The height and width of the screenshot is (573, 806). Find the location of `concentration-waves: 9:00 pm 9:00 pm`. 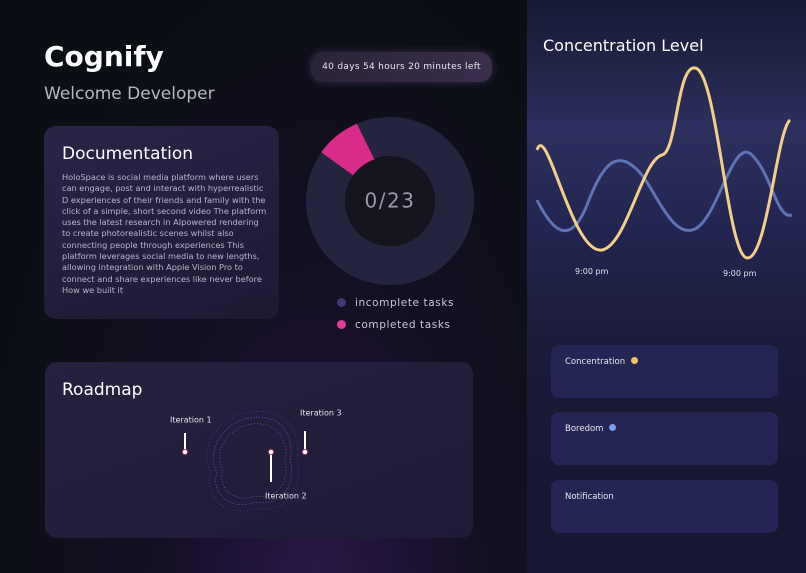

concentration-waves: 9:00 pm 9:00 pm is located at coordinates (664, 172).